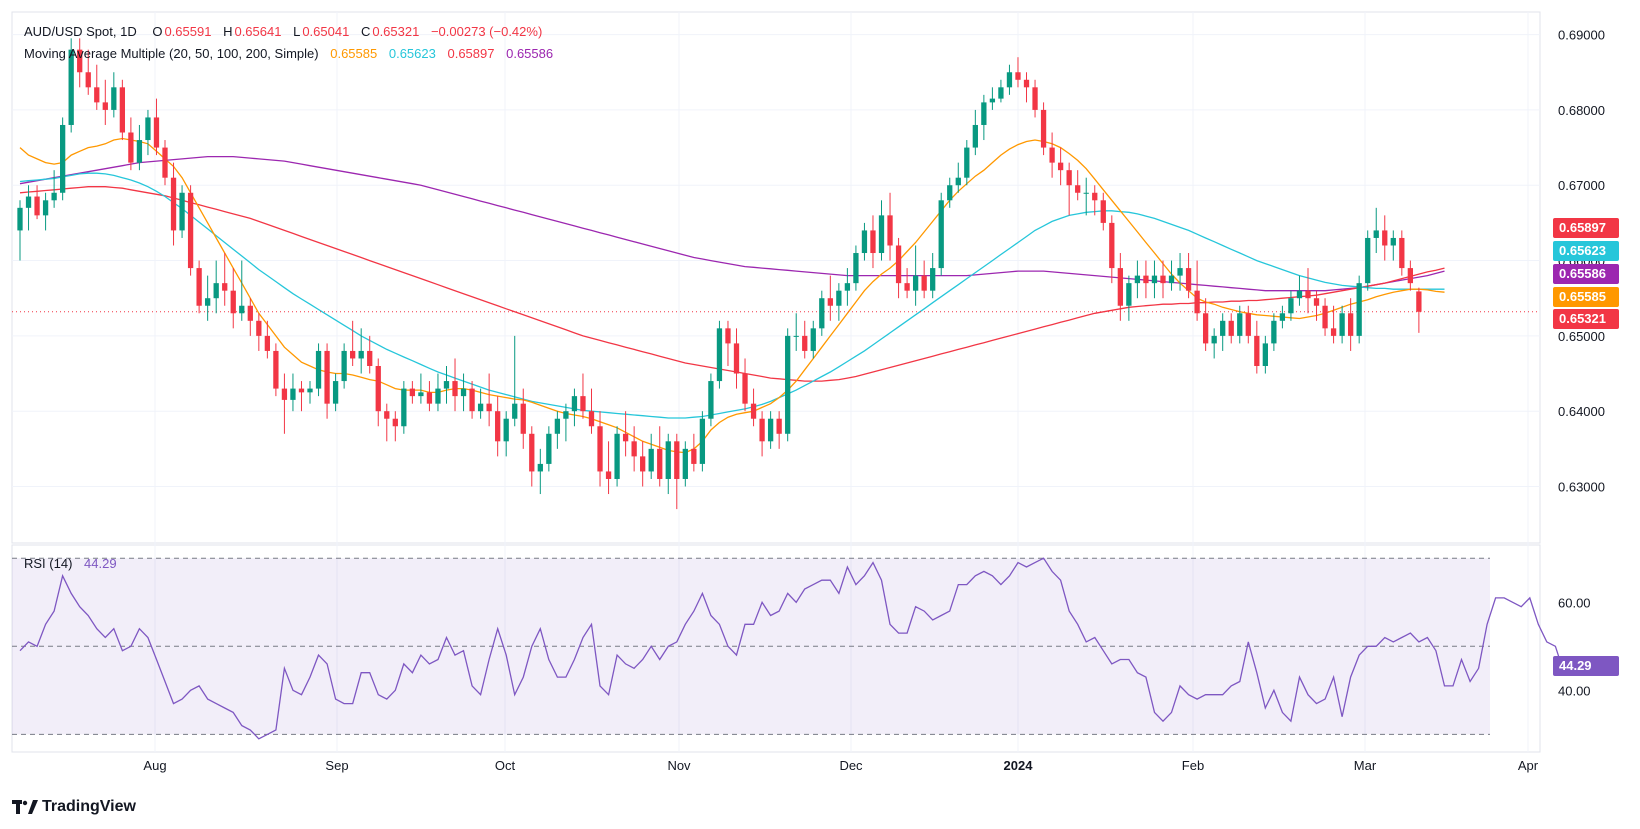  I want to click on time-tick-label: Mar, so click(1365, 765).